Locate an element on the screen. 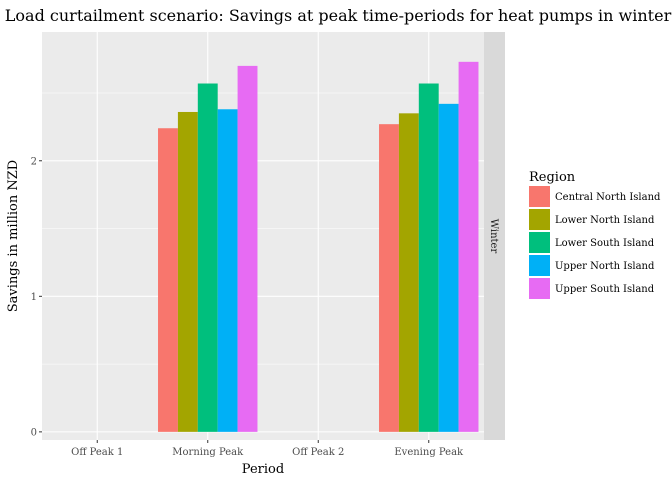 The height and width of the screenshot is (480, 672). y-axis-ticks: 0 1 2 is located at coordinates (36, 297).